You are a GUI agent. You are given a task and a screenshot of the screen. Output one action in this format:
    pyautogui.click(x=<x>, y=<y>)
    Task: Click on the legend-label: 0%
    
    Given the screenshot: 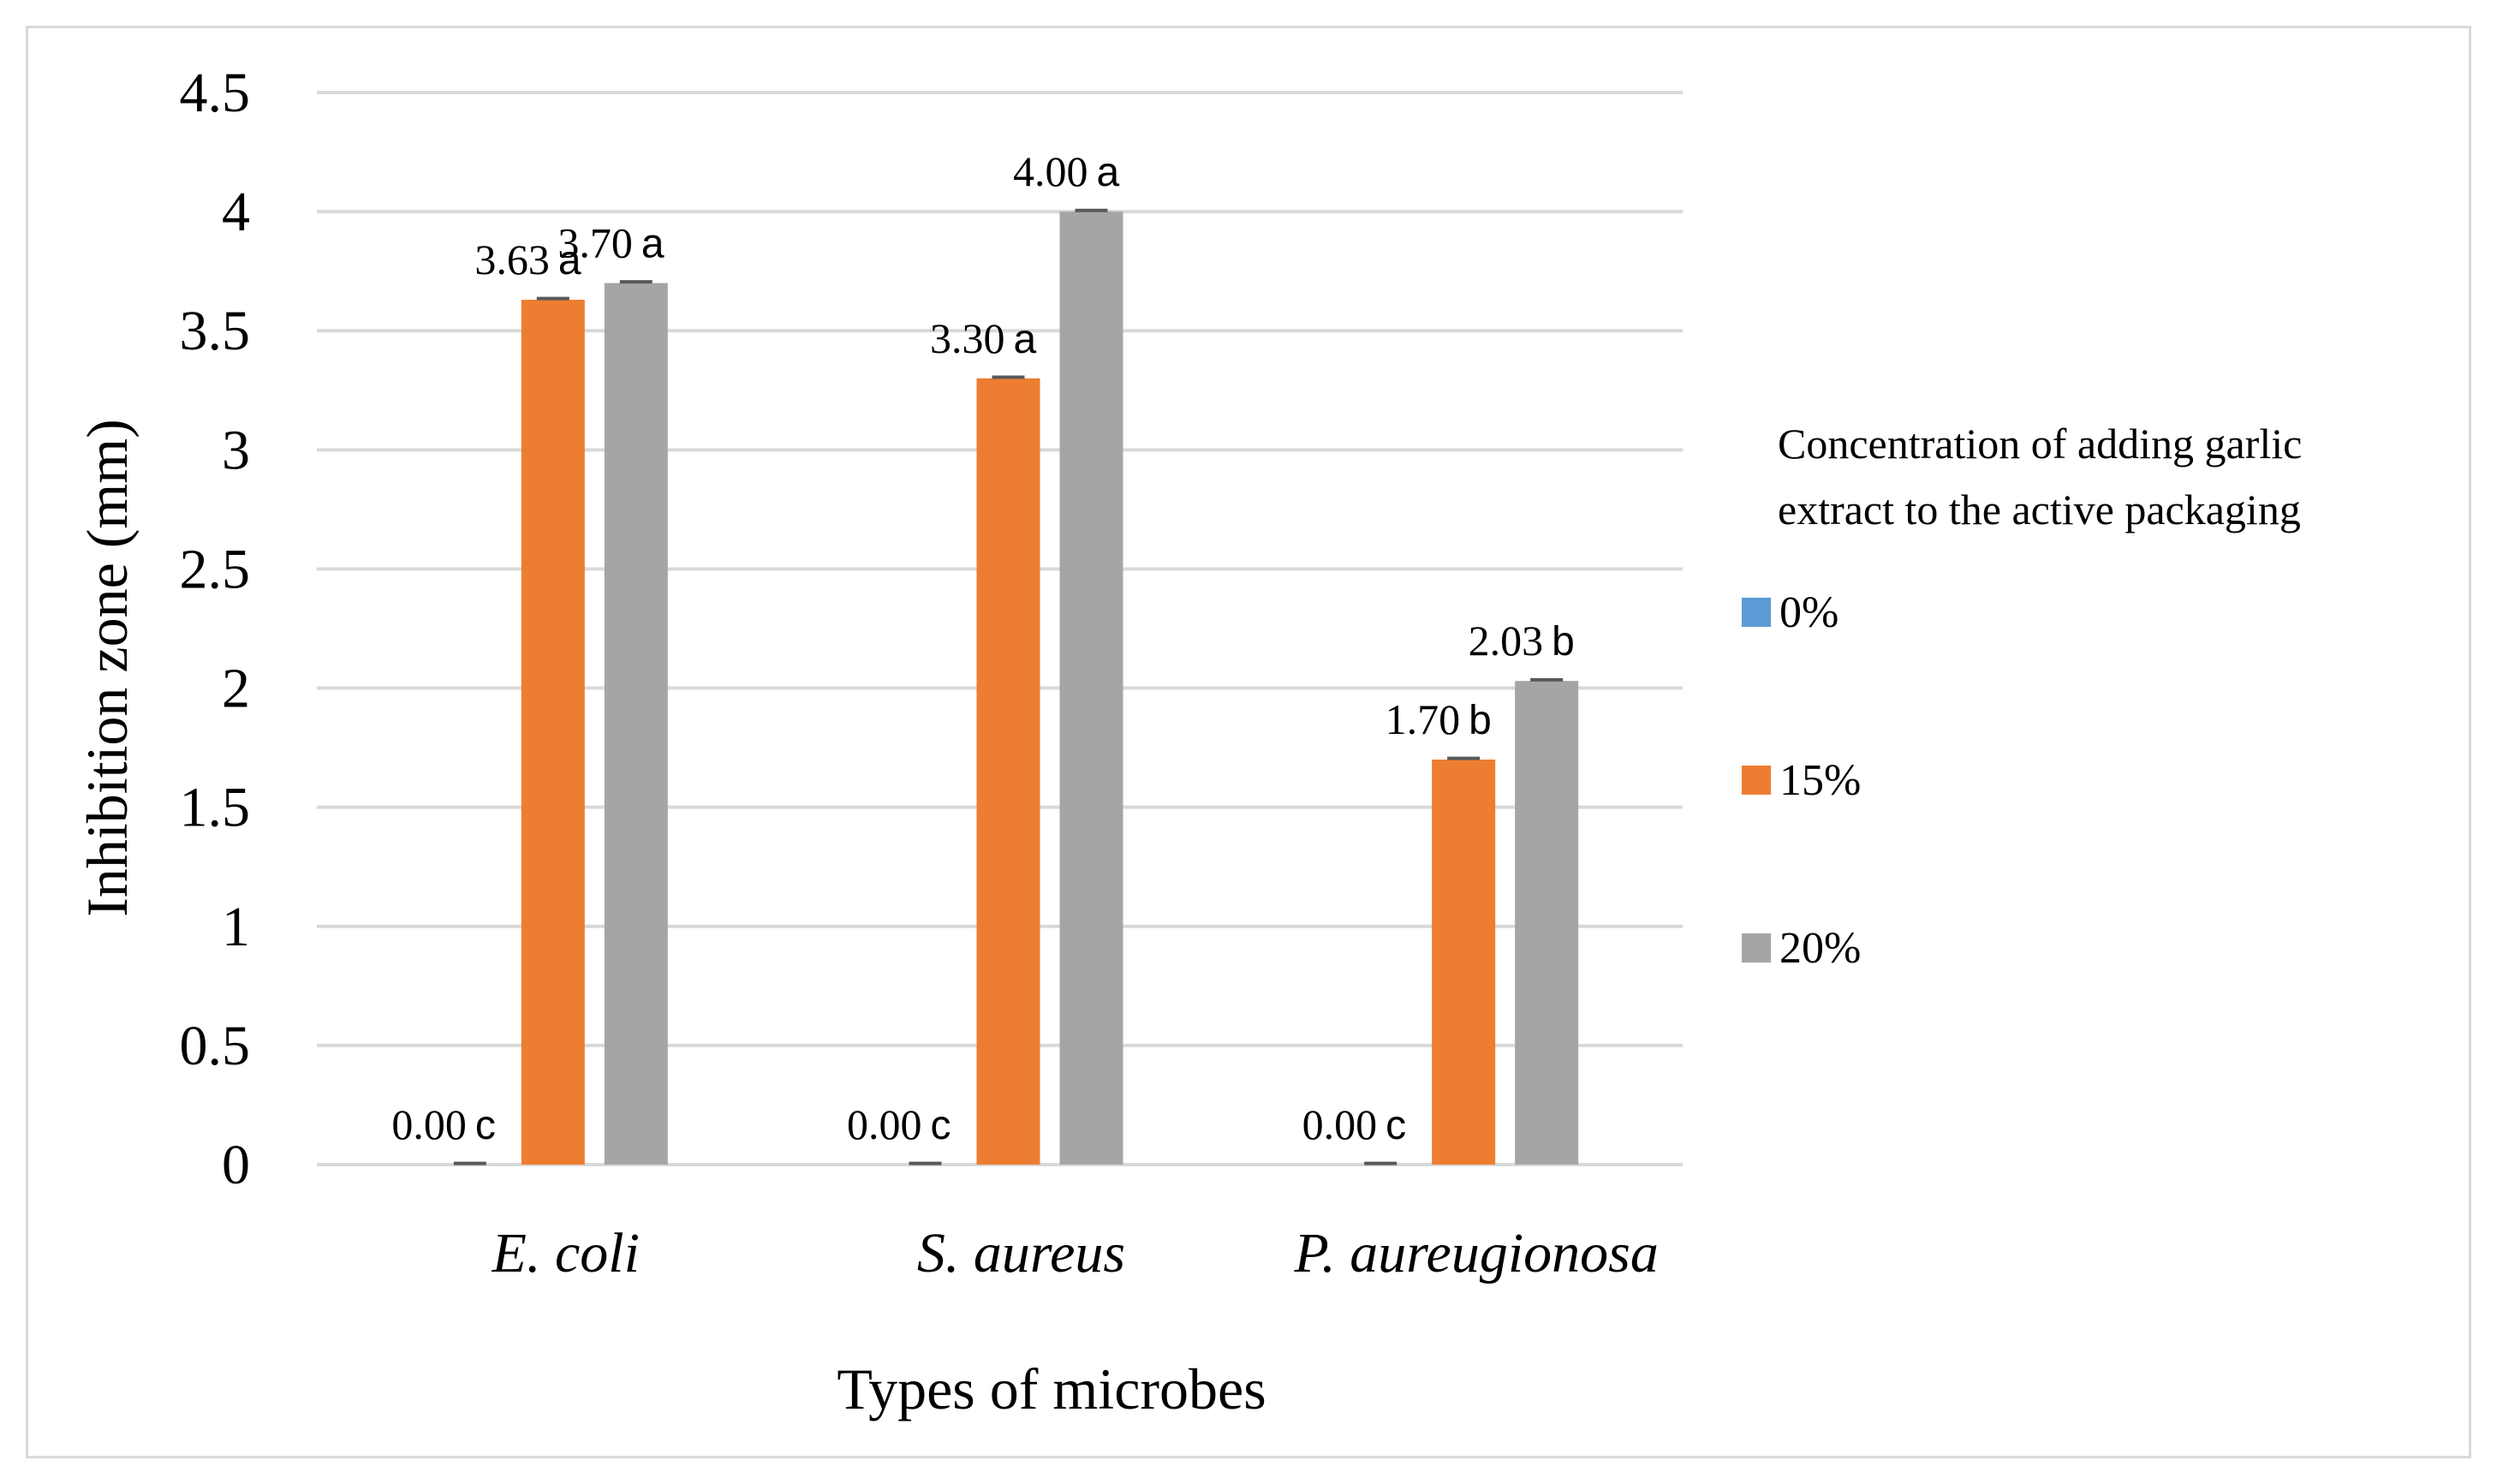 What is the action you would take?
    pyautogui.click(x=1808, y=612)
    